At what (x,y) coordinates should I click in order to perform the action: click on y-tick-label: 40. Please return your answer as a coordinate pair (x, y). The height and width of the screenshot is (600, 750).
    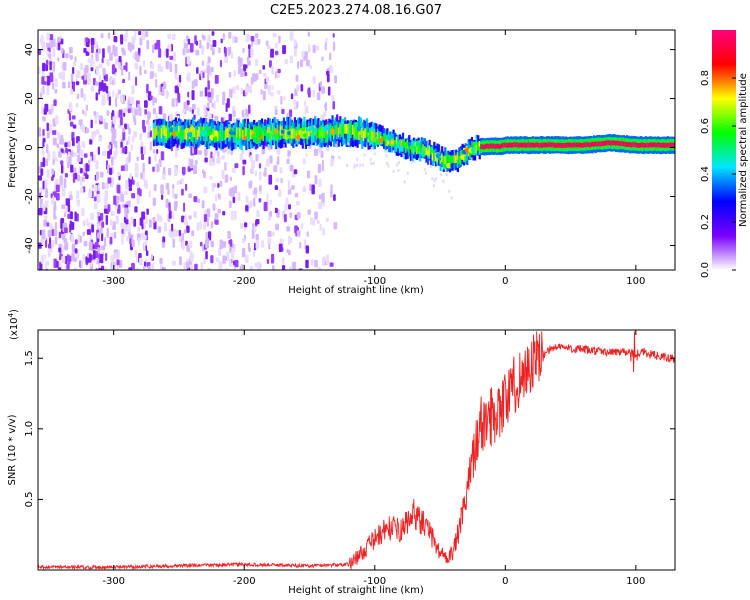
    Looking at the image, I should click on (29, 49).